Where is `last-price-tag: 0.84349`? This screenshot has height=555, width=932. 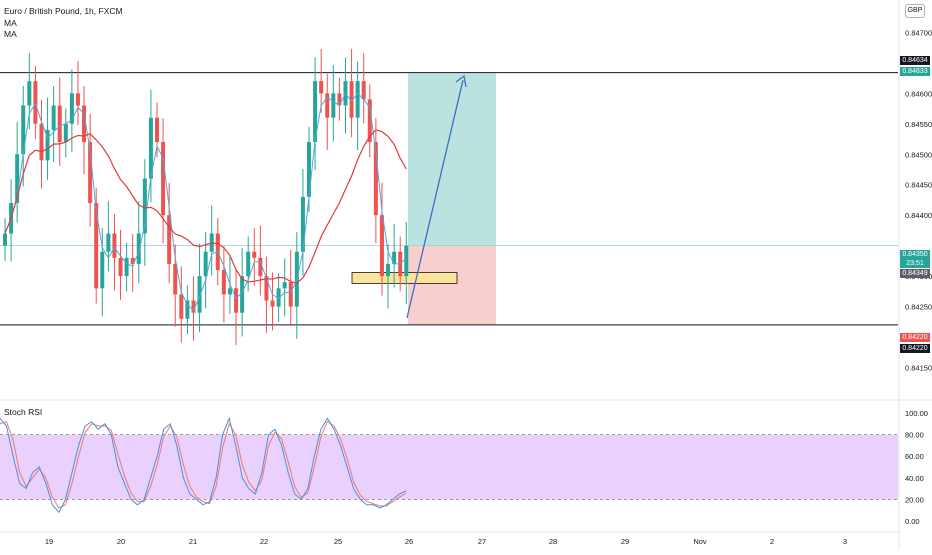
last-price-tag: 0.84349 is located at coordinates (915, 273).